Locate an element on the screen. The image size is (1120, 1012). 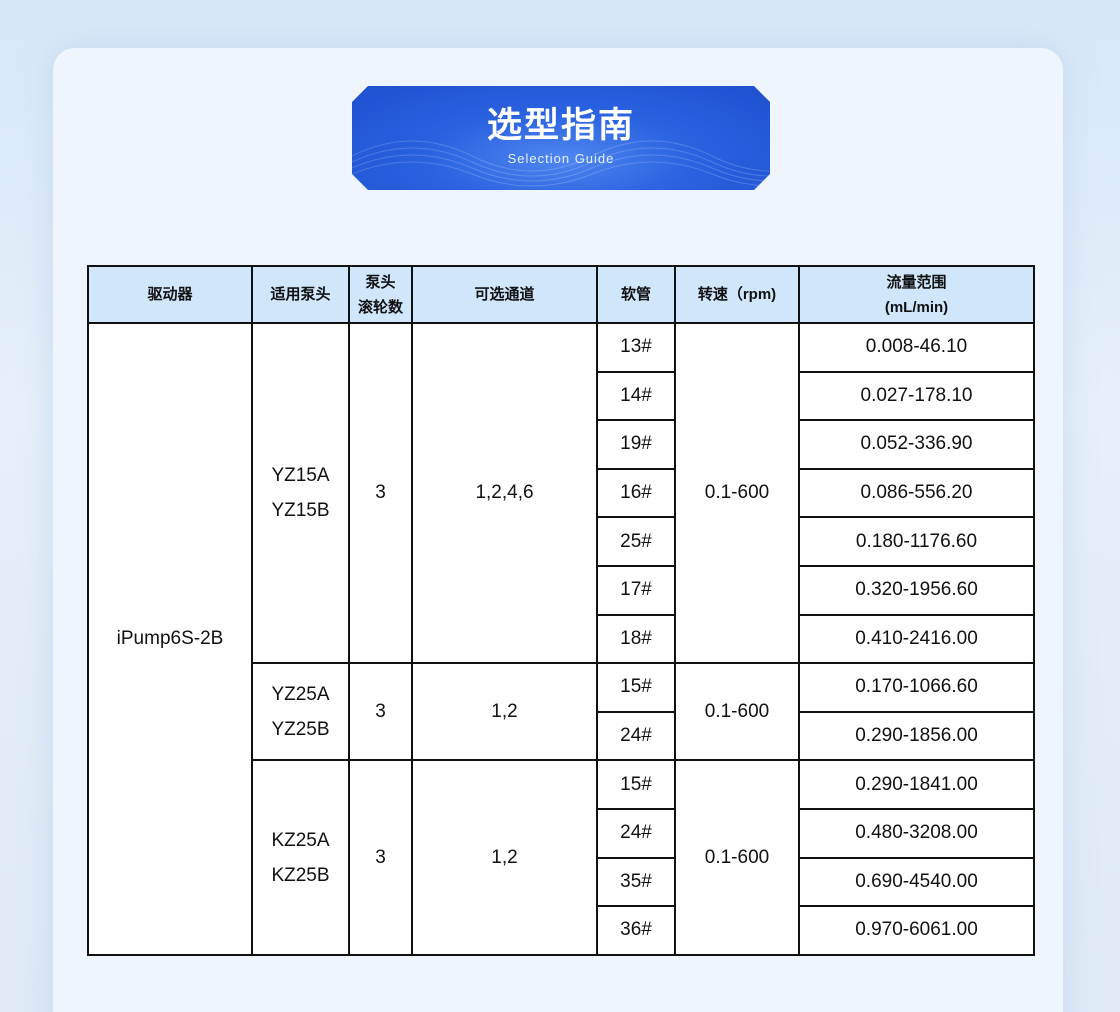
header-flow-line2: (mL/min) is located at coordinates (916, 307).